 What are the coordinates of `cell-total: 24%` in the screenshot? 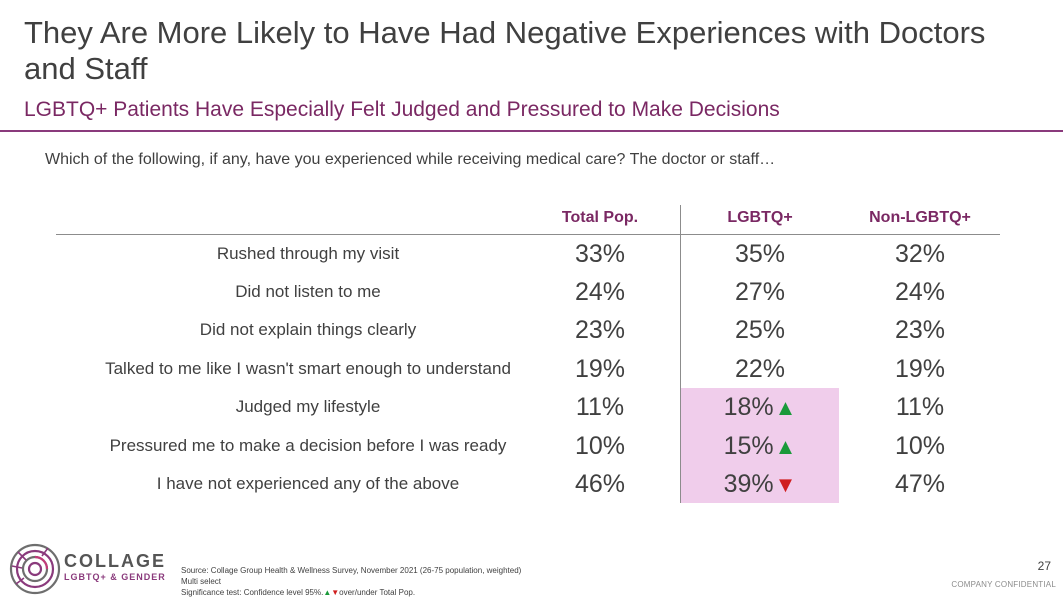 It's located at (600, 292).